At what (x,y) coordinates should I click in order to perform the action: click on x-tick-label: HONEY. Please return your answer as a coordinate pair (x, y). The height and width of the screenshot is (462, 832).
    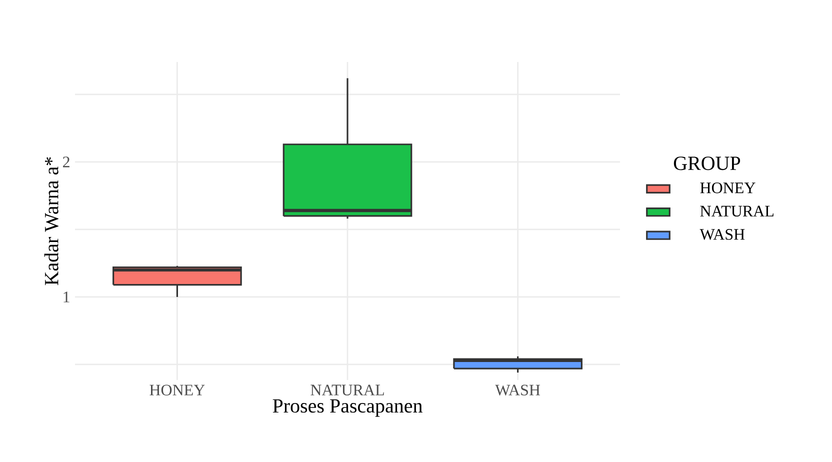
    Looking at the image, I should click on (177, 390).